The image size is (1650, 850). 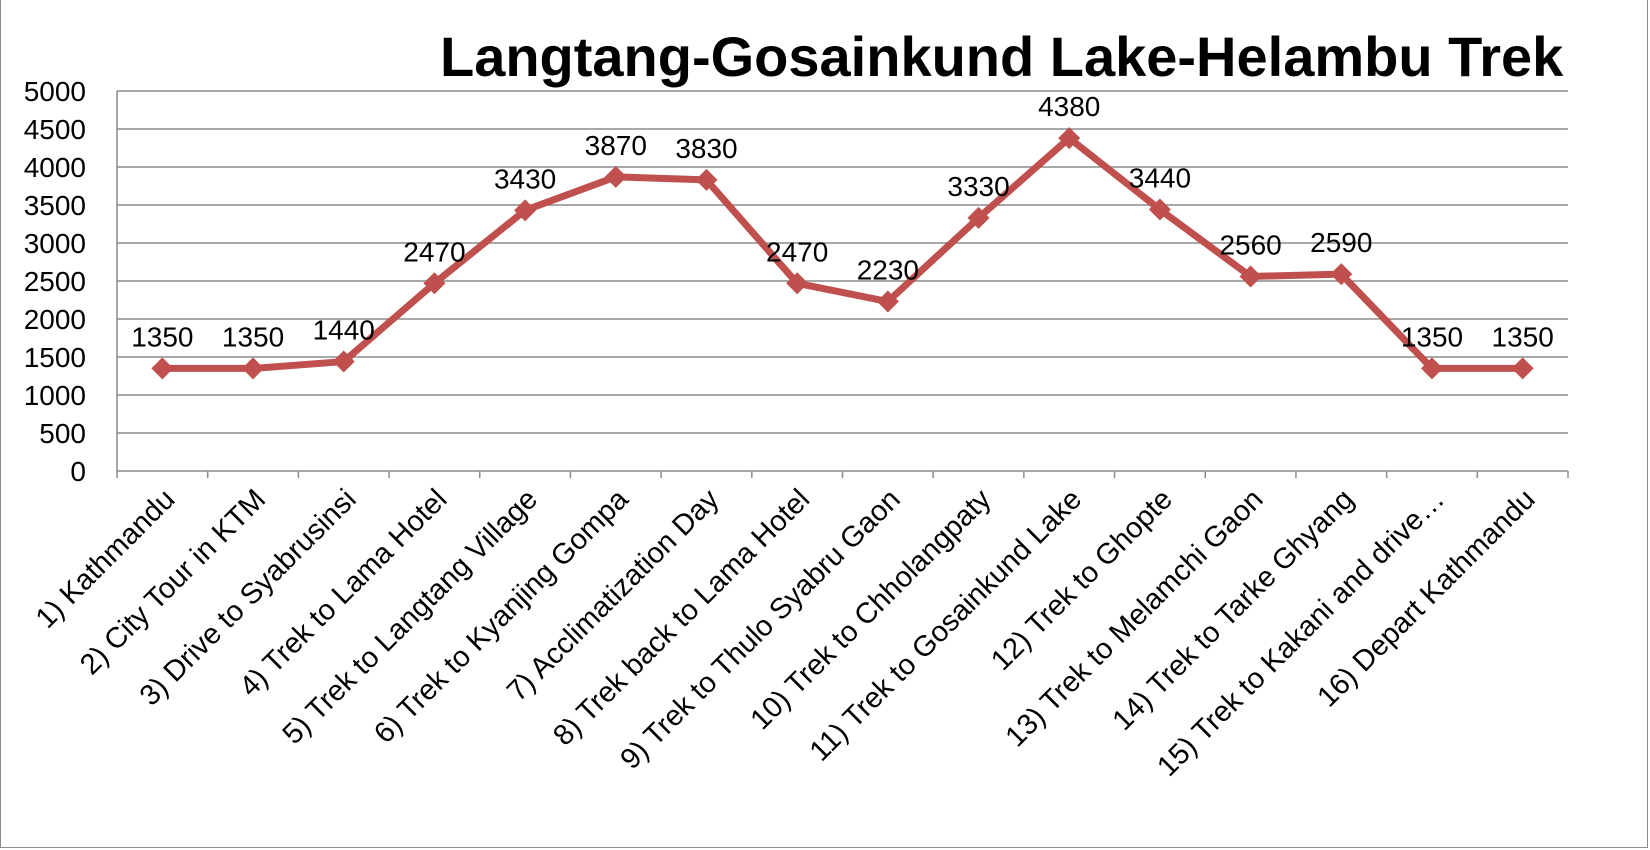 I want to click on y-tick-label: 3500, so click(x=55, y=205).